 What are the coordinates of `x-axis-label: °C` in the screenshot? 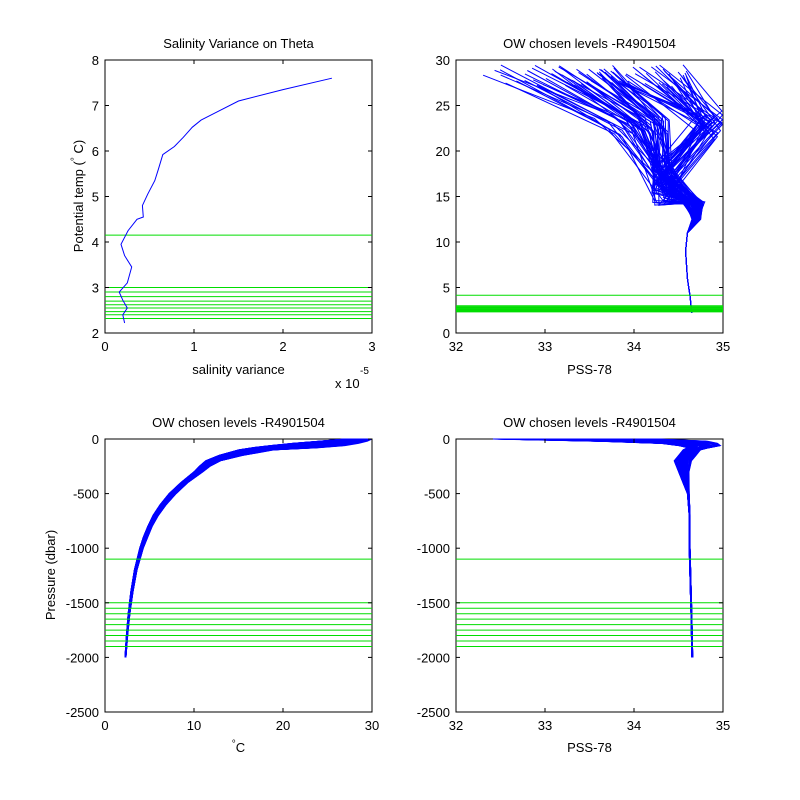 It's located at (238, 747).